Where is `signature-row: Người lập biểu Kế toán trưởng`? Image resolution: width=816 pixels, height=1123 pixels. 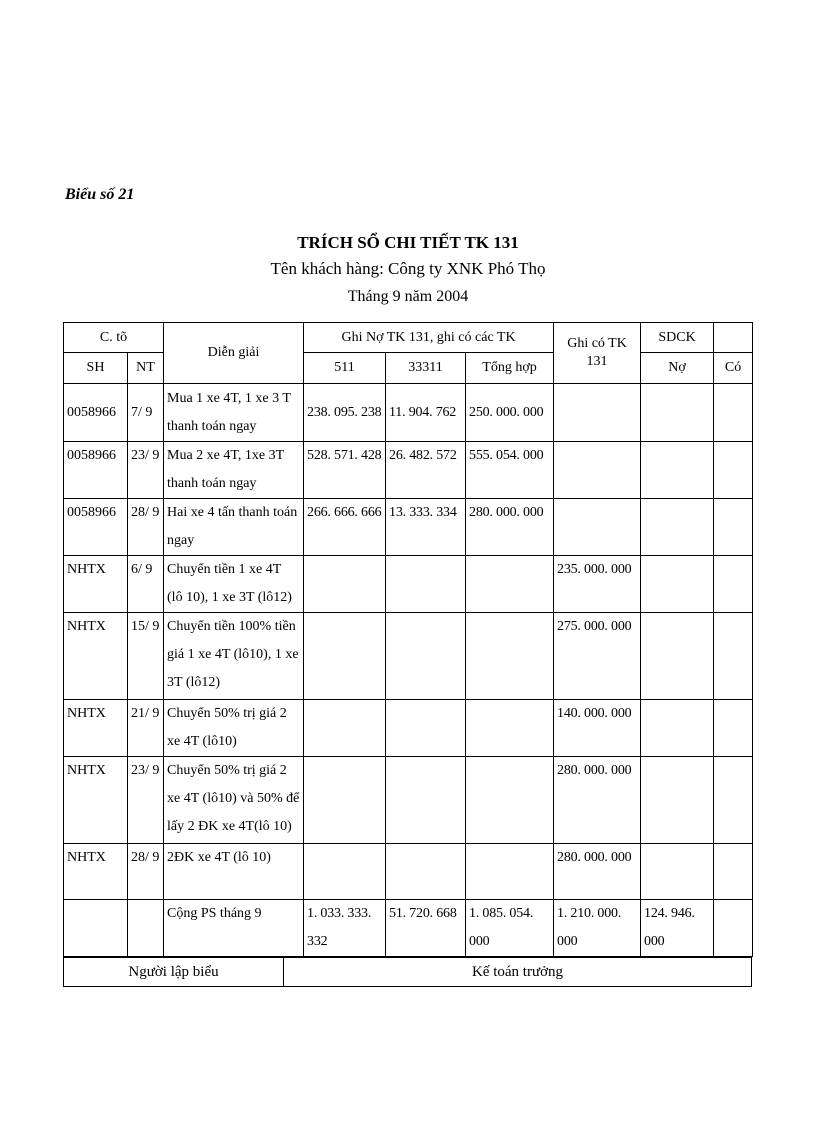 signature-row: Người lập biểu Kế toán trưởng is located at coordinates (407, 972).